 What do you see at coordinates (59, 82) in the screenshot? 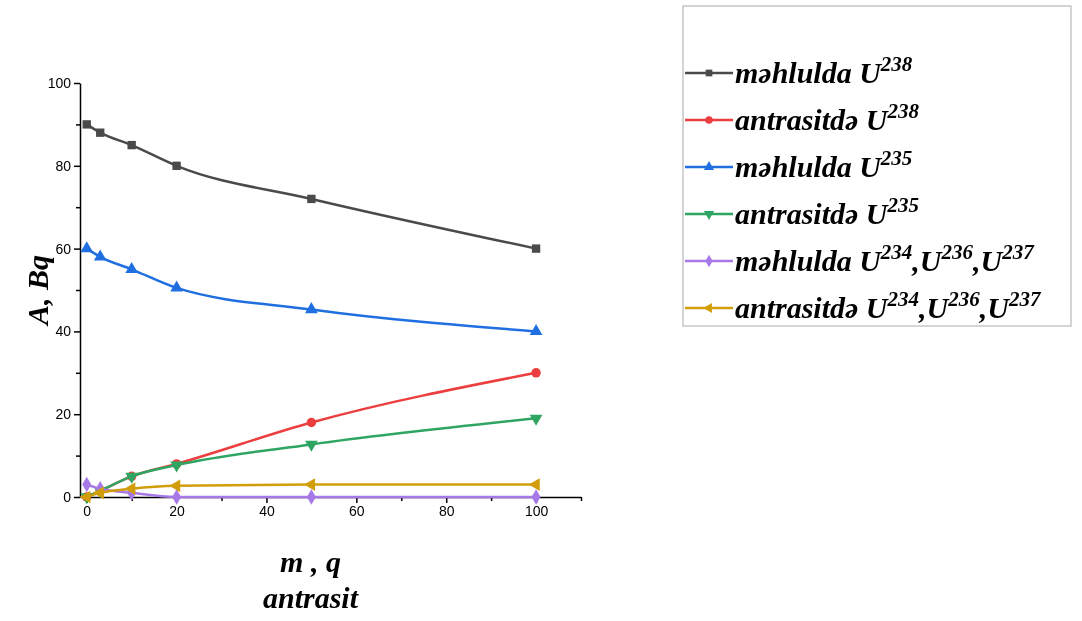
I see `y-tick-label: 100` at bounding box center [59, 82].